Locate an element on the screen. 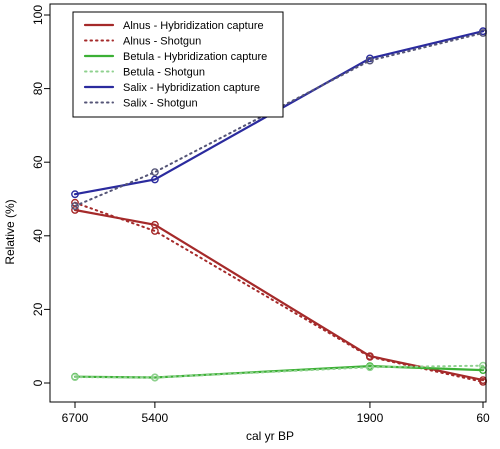 Image resolution: width=500 pixels, height=449 pixels. legend-label: Salix - Shotgun is located at coordinates (160, 104).